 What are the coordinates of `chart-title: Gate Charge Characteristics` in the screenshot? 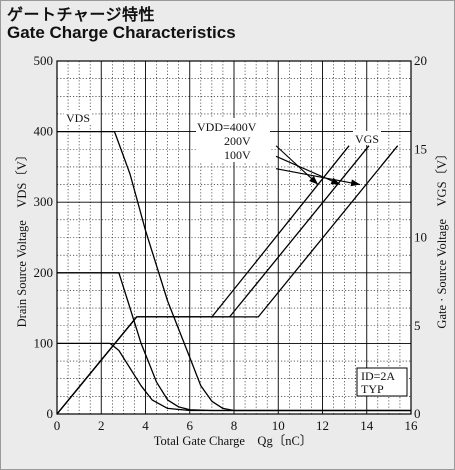 It's located at (121, 32).